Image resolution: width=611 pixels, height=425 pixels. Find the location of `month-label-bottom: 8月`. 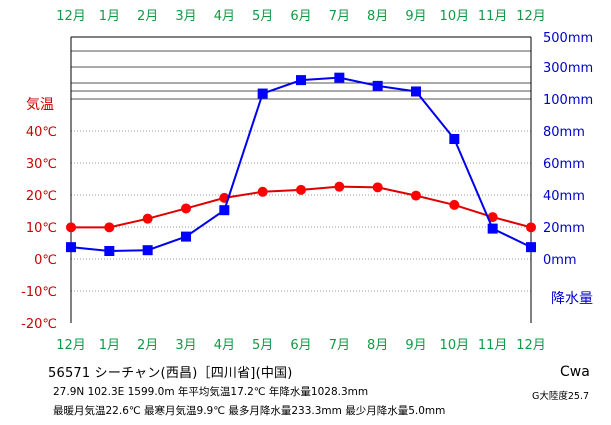

month-label-bottom: 8月 is located at coordinates (377, 345).